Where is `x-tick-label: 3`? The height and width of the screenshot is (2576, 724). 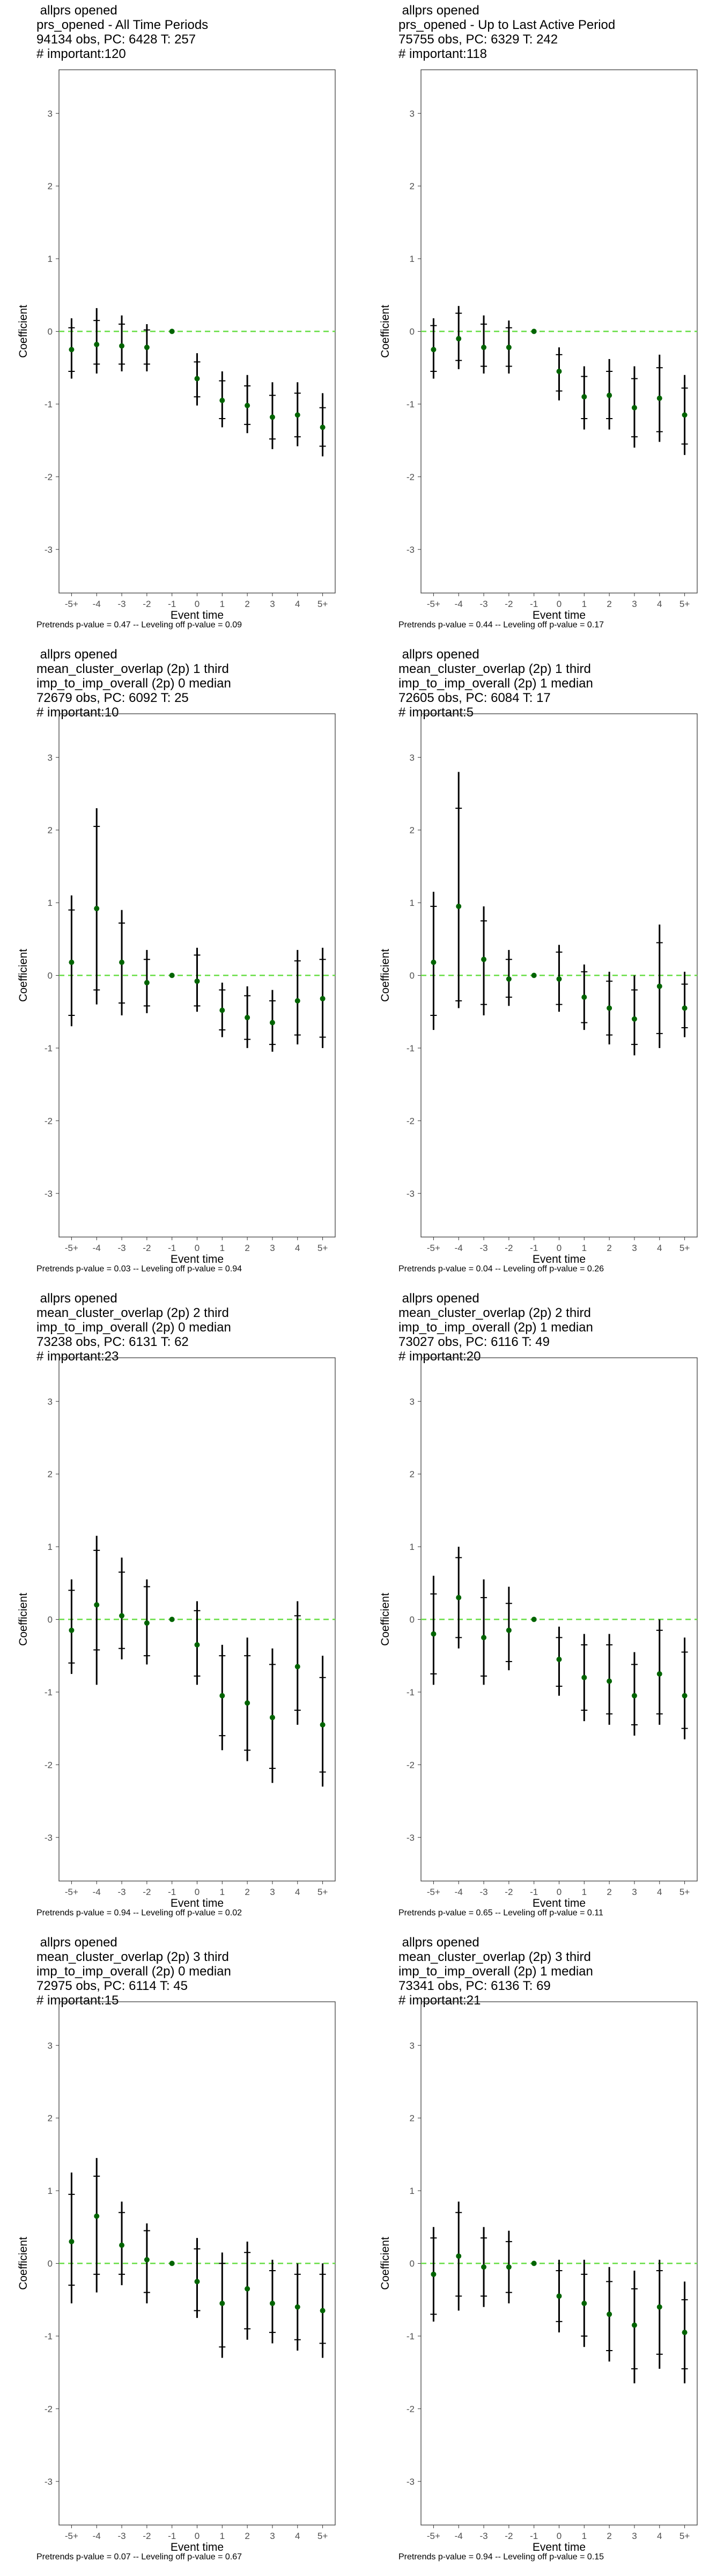 x-tick-label: 3 is located at coordinates (634, 2536).